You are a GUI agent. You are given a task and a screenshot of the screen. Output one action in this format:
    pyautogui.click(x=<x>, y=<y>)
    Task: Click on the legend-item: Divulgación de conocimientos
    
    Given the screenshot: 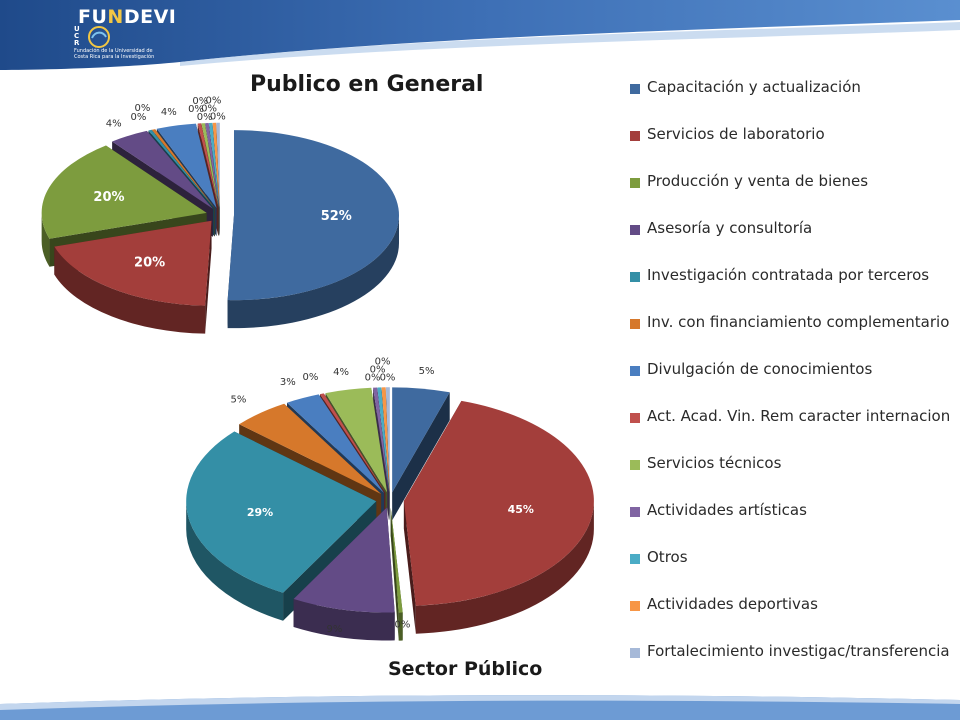 What is the action you would take?
    pyautogui.click(x=795, y=383)
    